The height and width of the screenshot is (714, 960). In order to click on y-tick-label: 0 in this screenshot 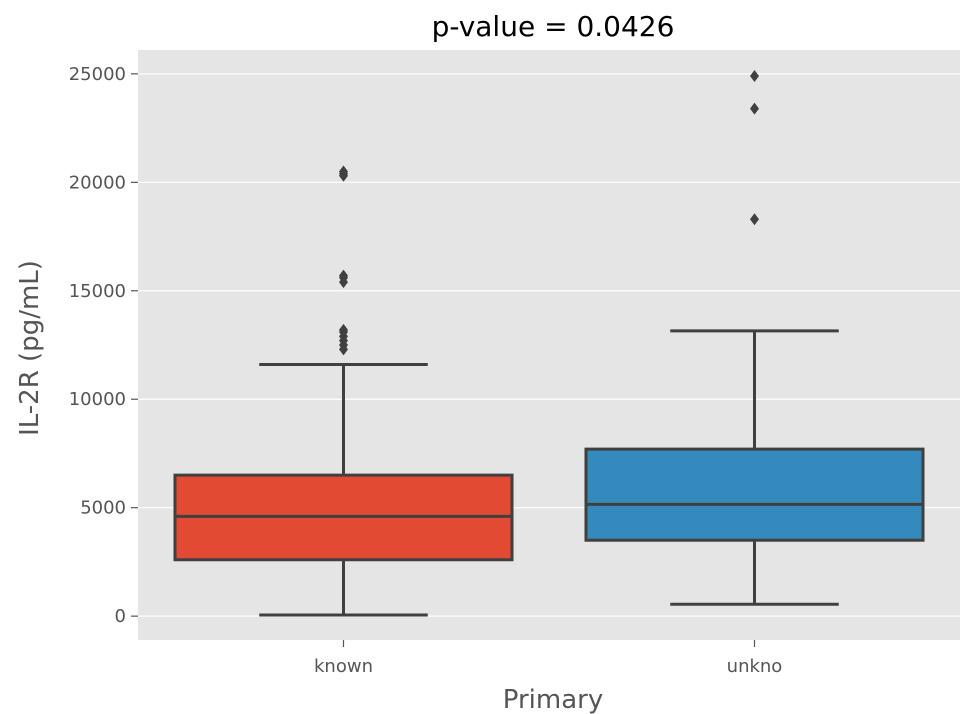, I will do `click(120, 616)`.